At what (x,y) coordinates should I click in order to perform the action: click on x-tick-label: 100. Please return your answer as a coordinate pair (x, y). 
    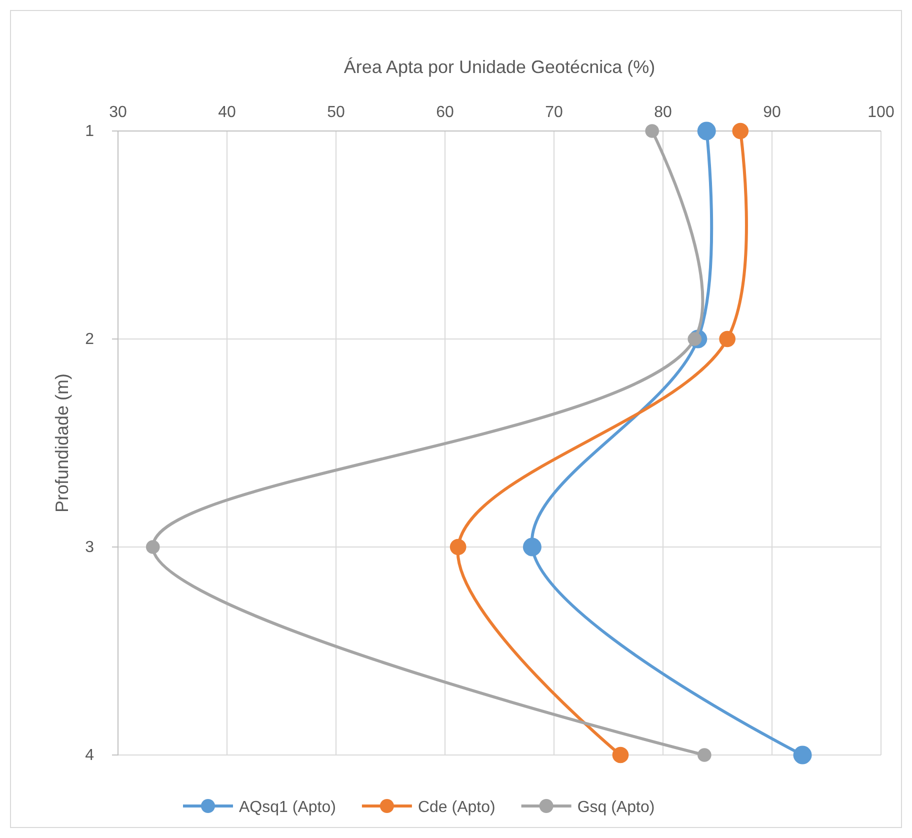
    Looking at the image, I should click on (881, 112).